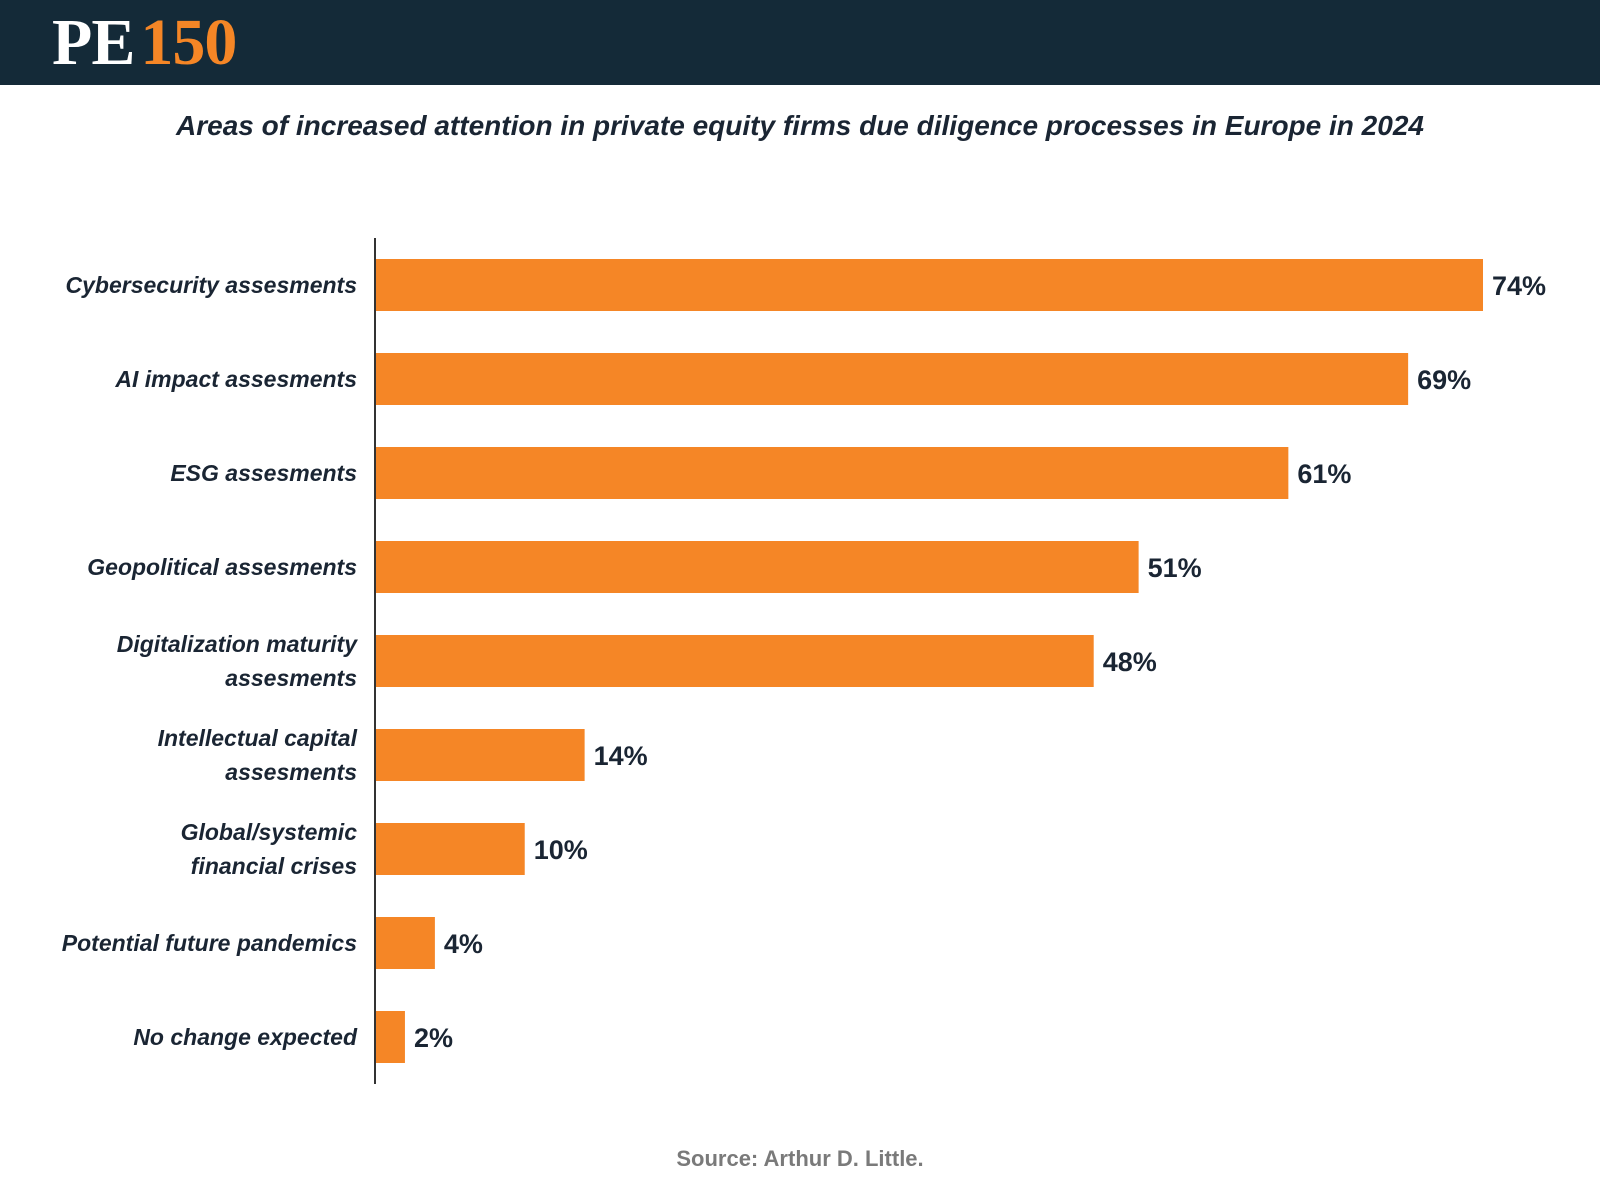  Describe the element at coordinates (1130, 662) in the screenshot. I see `value-label: 48%` at that location.